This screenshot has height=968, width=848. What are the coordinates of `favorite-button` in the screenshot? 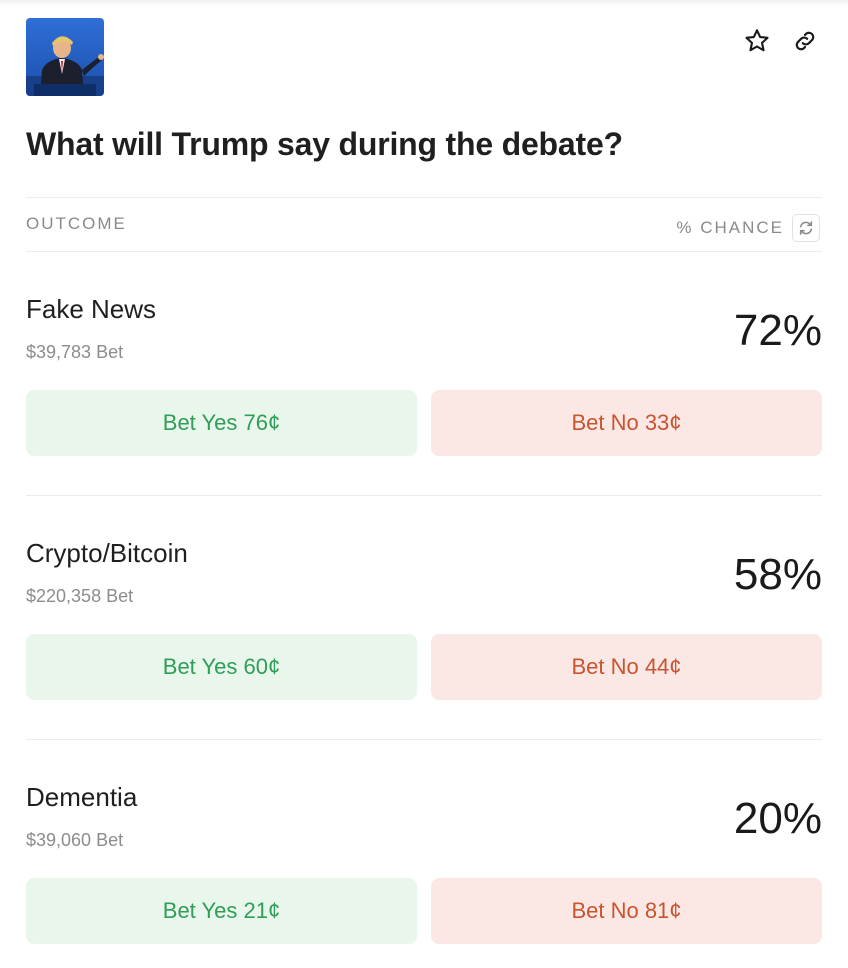 It's located at (757, 41).